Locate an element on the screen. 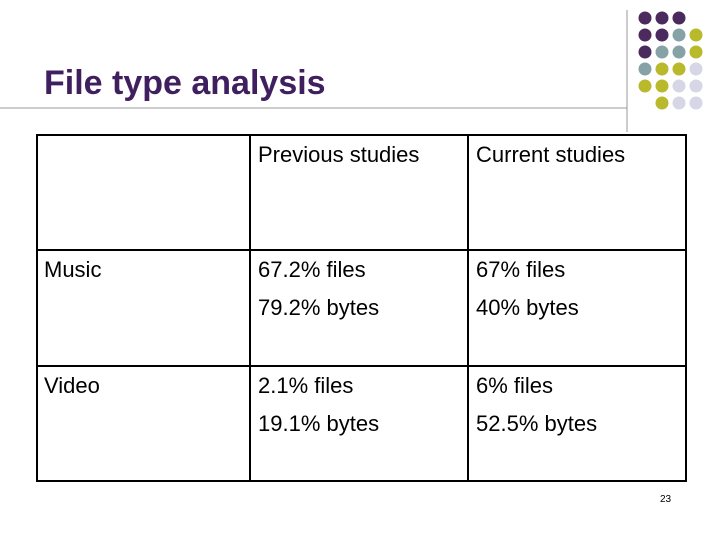  cell-line: 40% bytes is located at coordinates (527, 307).